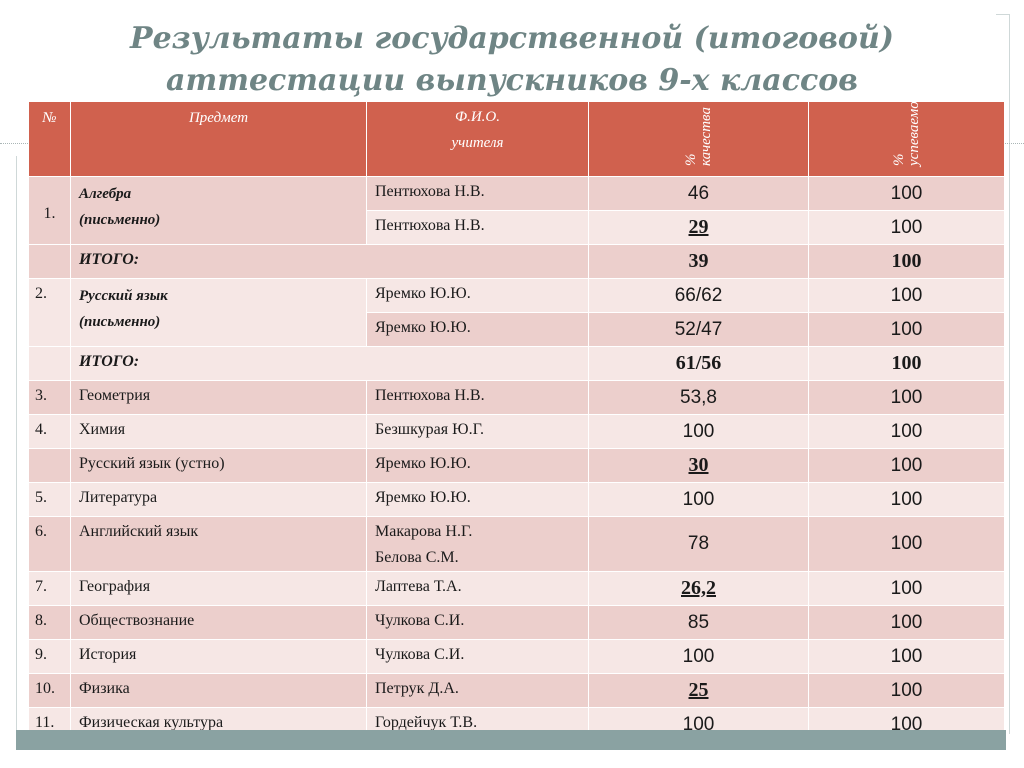  Describe the element at coordinates (698, 690) in the screenshot. I see `row-quality: 25` at that location.